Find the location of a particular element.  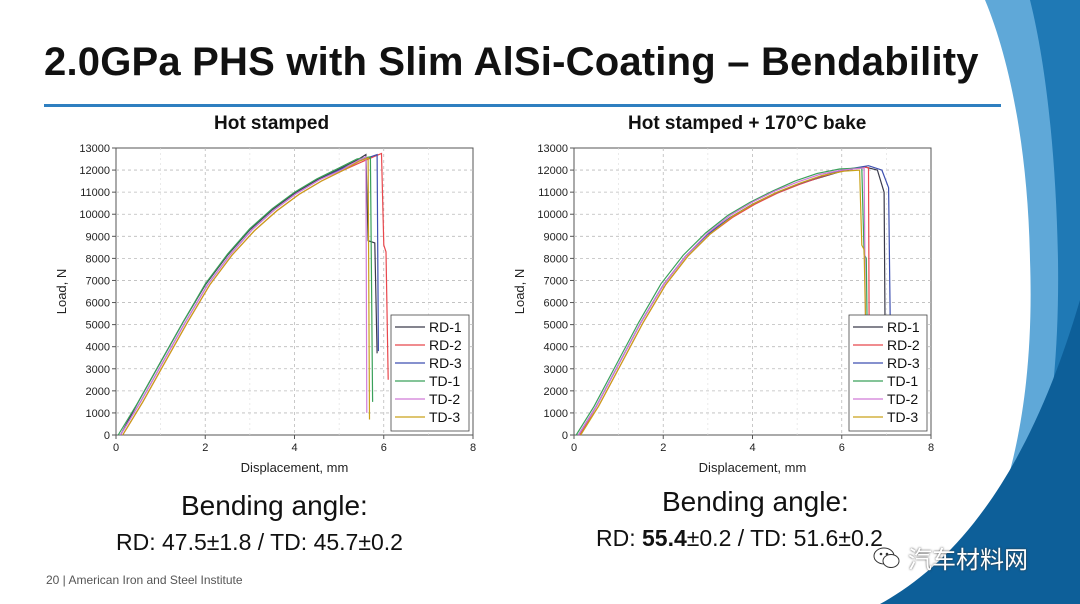

slide-footer: 20 | American Iron and Steel Institute is located at coordinates (144, 580).